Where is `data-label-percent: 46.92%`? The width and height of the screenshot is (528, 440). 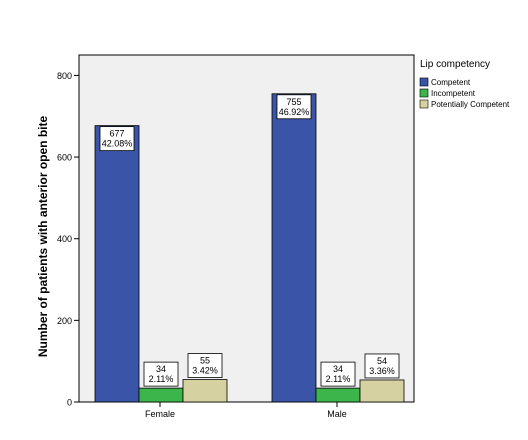
data-label-percent: 46.92% is located at coordinates (294, 112).